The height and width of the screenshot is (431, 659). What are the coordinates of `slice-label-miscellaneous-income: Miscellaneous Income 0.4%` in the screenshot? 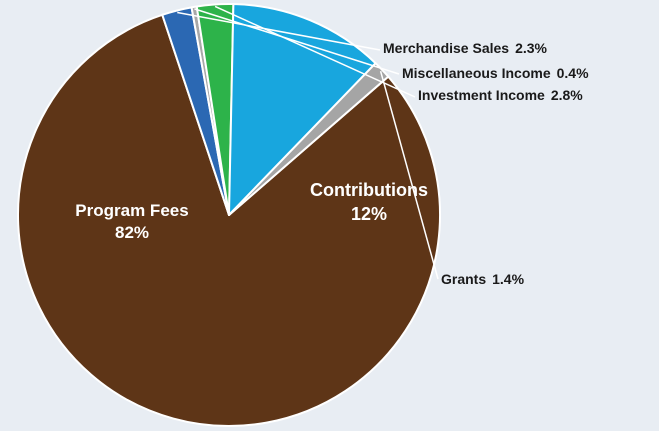 It's located at (495, 73).